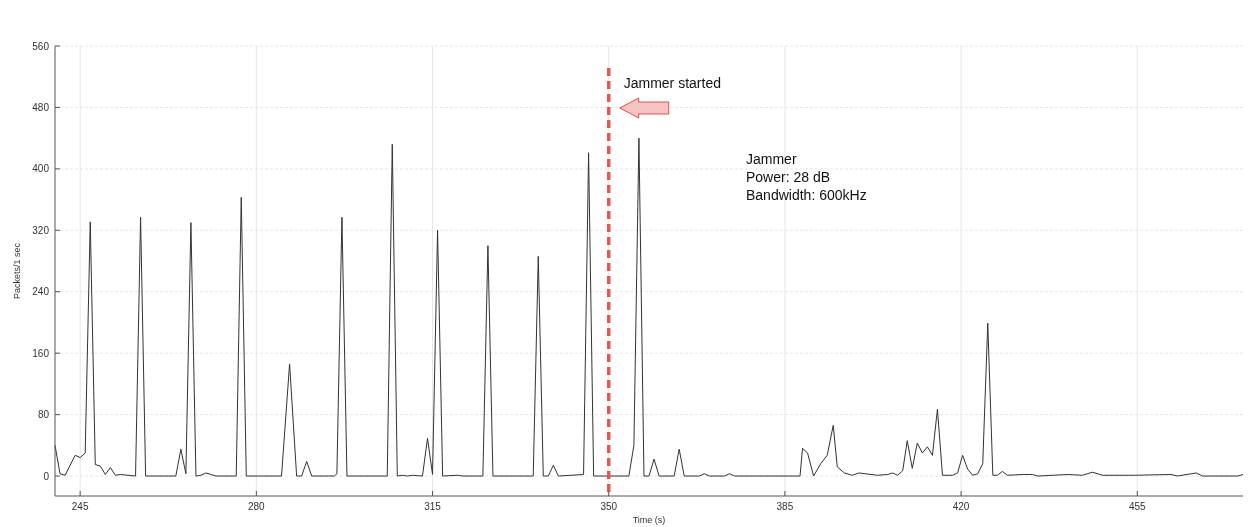  What do you see at coordinates (46, 476) in the screenshot?
I see `y-tick-label: 0` at bounding box center [46, 476].